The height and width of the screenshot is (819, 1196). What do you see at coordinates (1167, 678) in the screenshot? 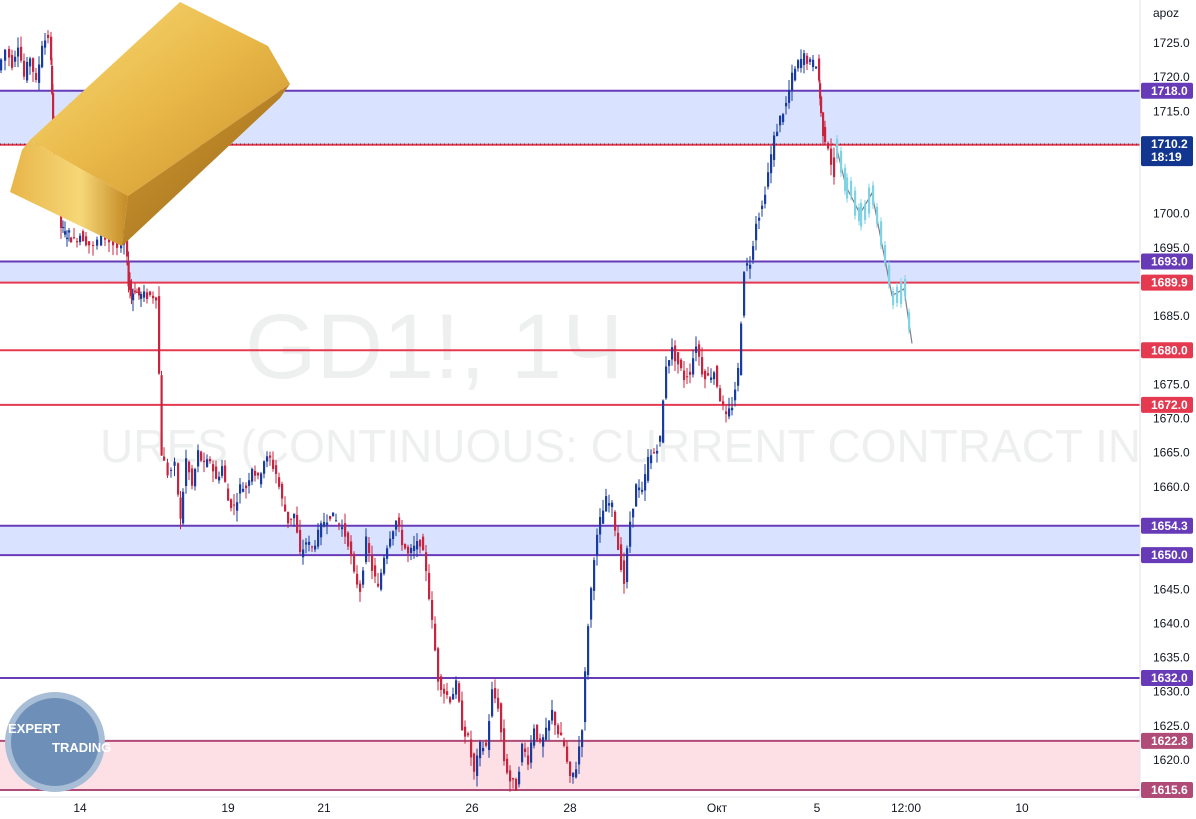
I see `level-badge-1632.0` at bounding box center [1167, 678].